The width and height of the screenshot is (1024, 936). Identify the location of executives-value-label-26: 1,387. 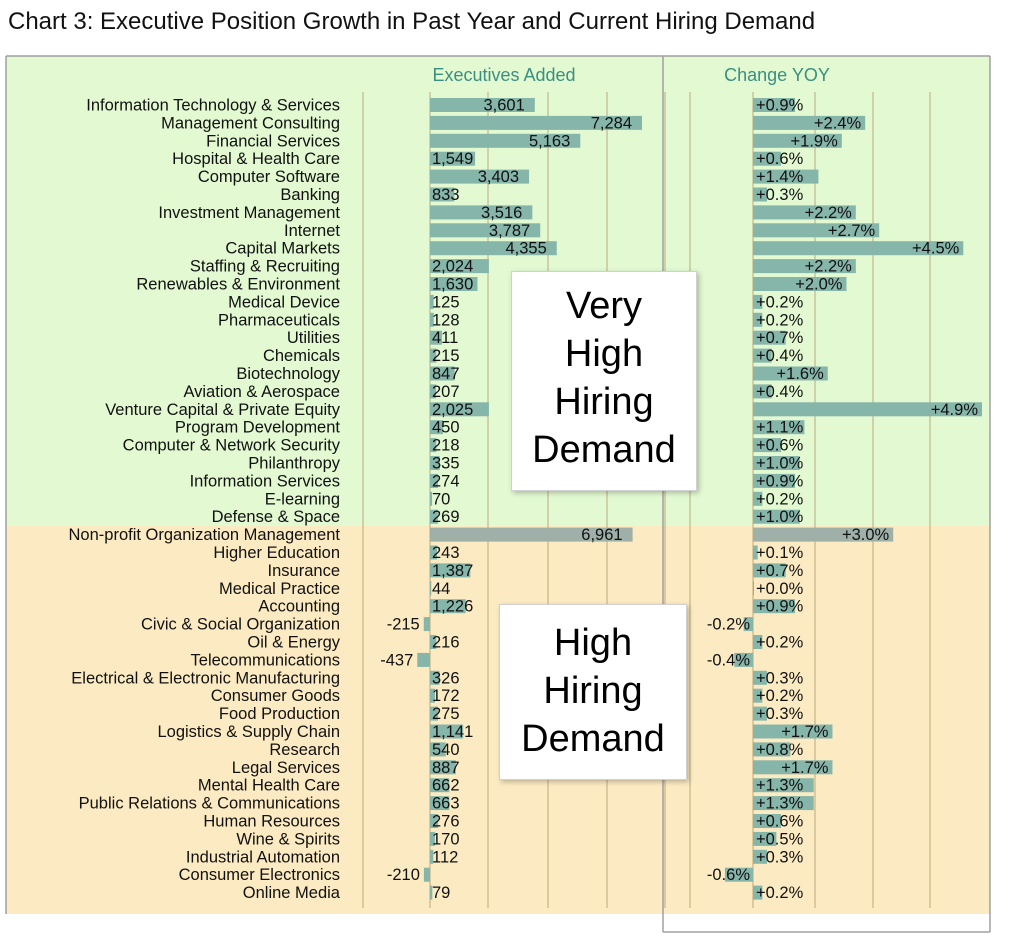
(452, 571).